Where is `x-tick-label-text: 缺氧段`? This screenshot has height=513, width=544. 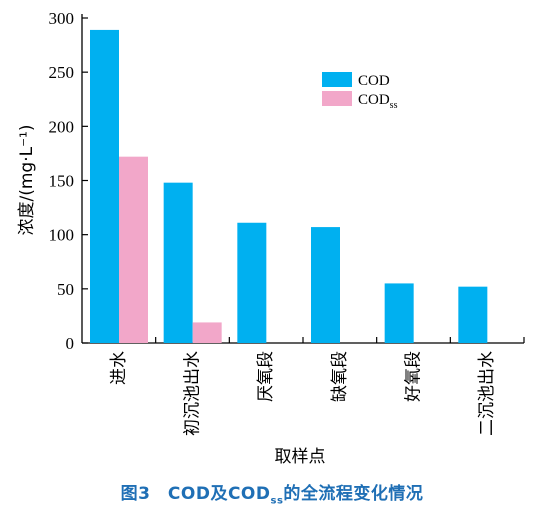
x-tick-label-text: 缺氧段 is located at coordinates (340, 376).